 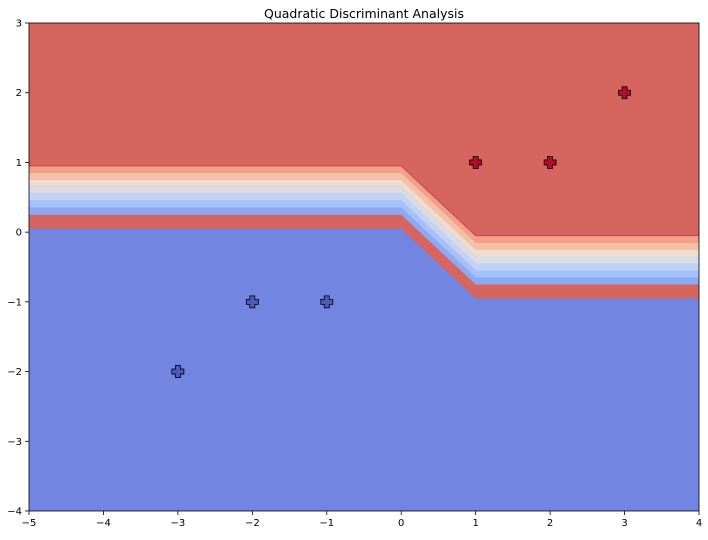 What do you see at coordinates (624, 523) in the screenshot?
I see `x-tick-label: 3` at bounding box center [624, 523].